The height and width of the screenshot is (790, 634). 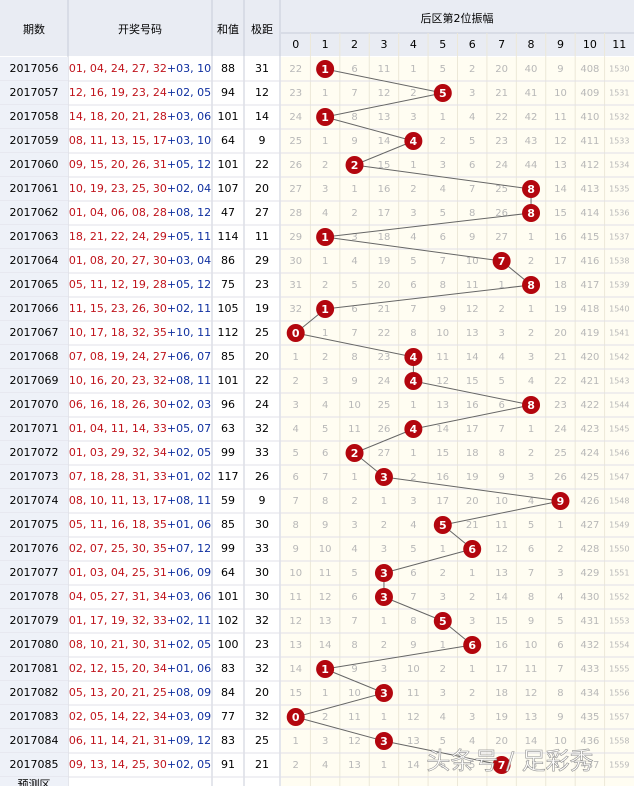 What do you see at coordinates (531, 165) in the screenshot?
I see `miss-count: 44` at bounding box center [531, 165].